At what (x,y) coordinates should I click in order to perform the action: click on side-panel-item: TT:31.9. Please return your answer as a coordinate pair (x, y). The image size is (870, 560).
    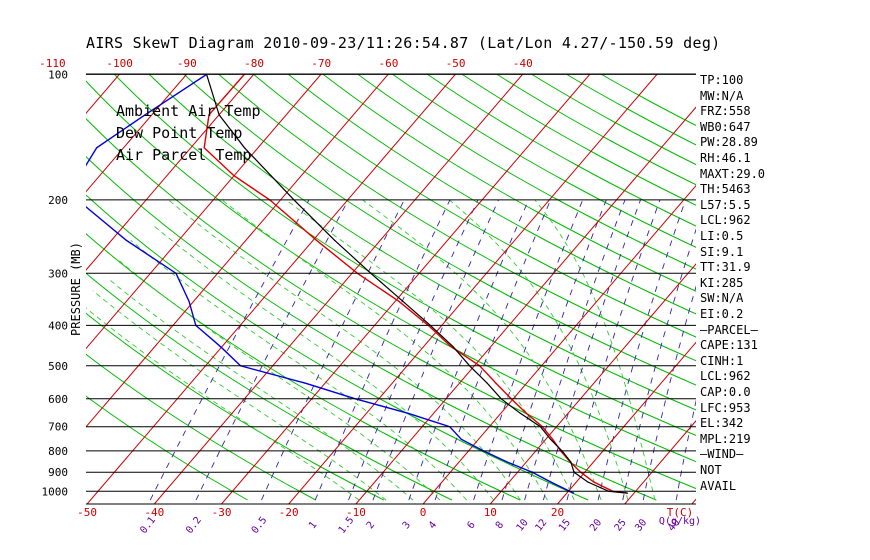
    Looking at the image, I should click on (725, 267).